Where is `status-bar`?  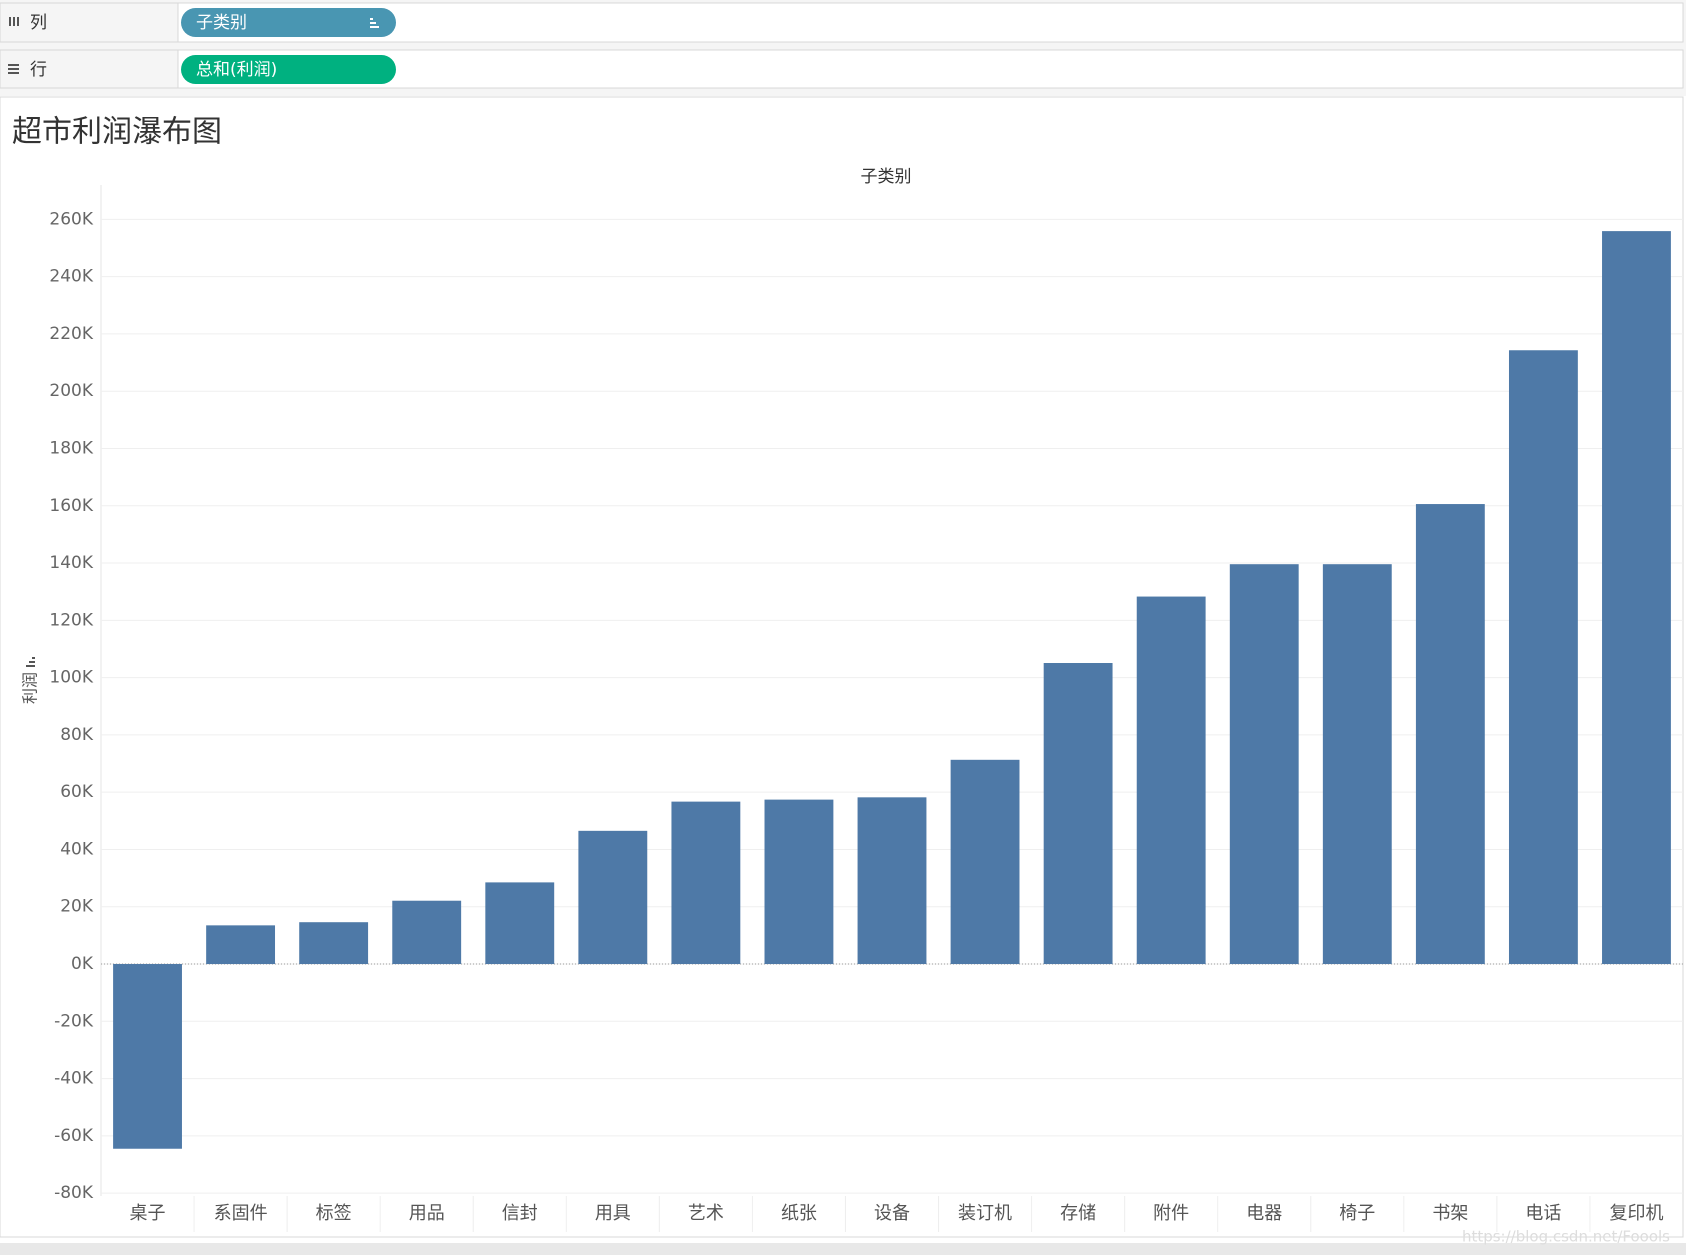 status-bar is located at coordinates (843, 1249).